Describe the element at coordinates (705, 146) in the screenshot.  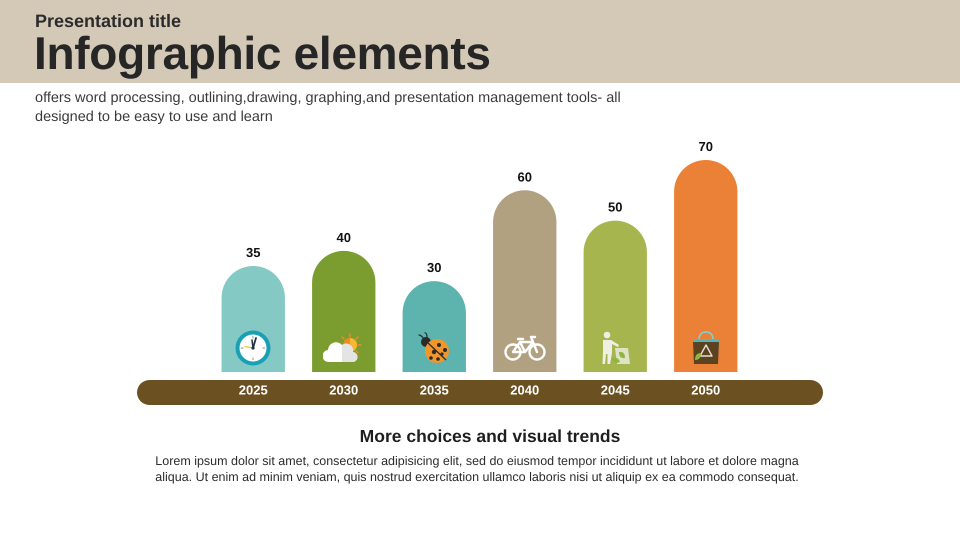
I see `data-label: 70` at that location.